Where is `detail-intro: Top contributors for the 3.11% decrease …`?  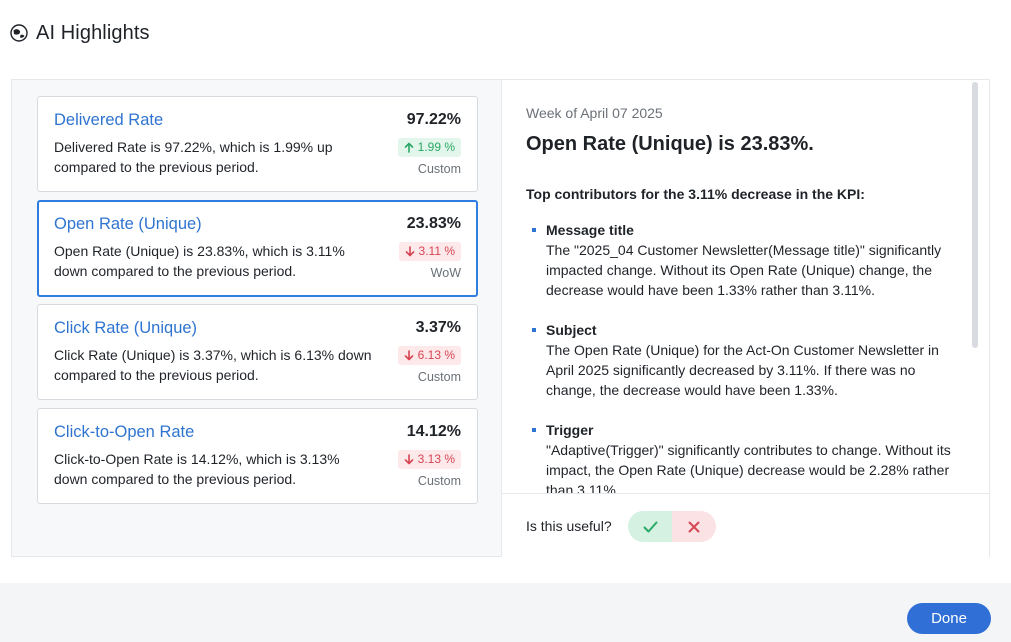
detail-intro: Top contributors for the 3.11% decrease … is located at coordinates (695, 194).